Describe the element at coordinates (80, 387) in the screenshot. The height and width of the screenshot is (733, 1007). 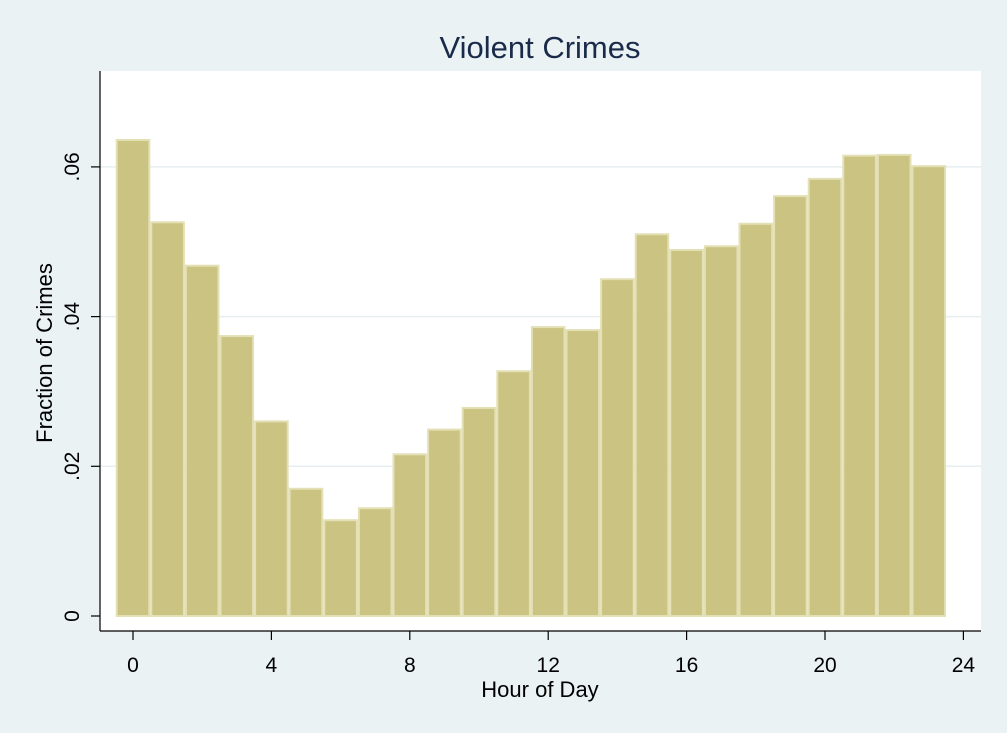
I see `y-axis-ticks: 0 .02 .04 .06` at that location.